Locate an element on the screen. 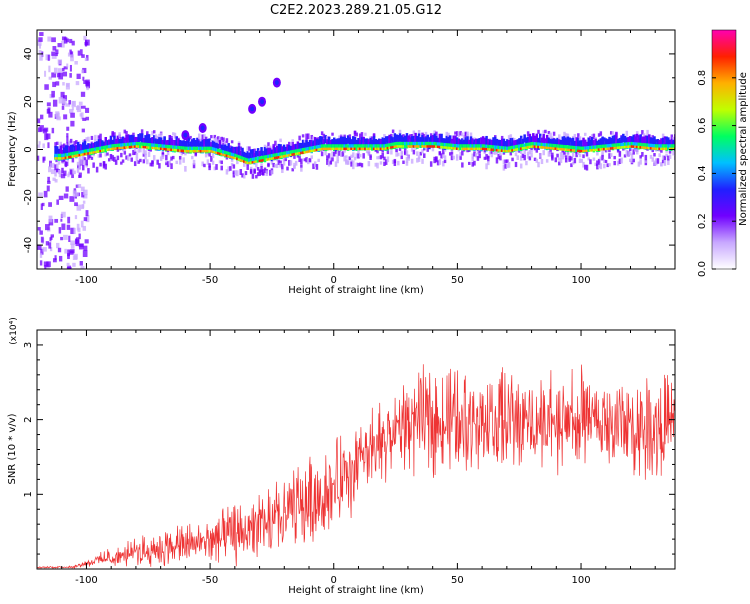  colorbar-tick-label: 0.8 is located at coordinates (702, 78).